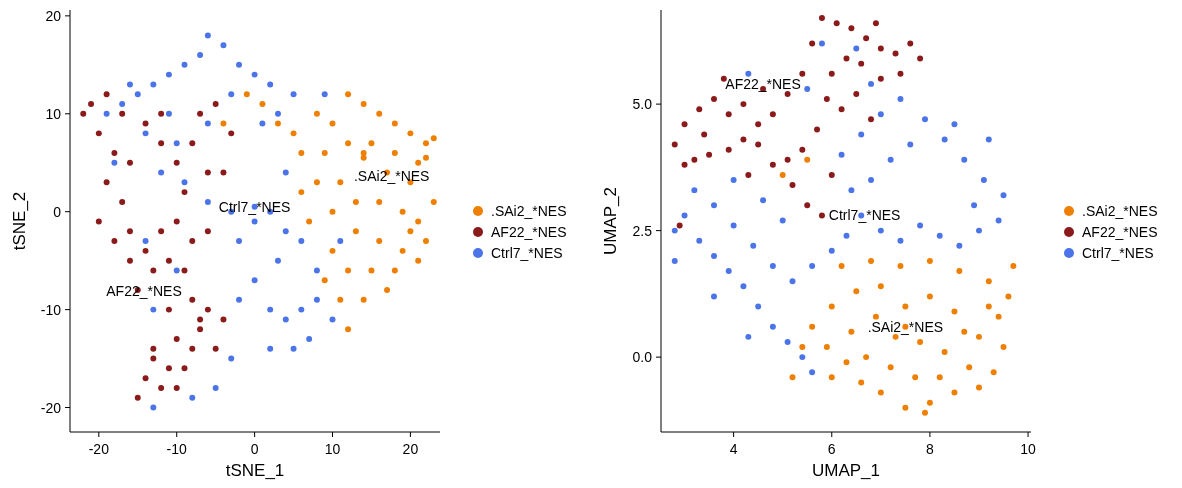 This screenshot has width=1182, height=488. What do you see at coordinates (410, 449) in the screenshot?
I see `x-tick-label: 20` at bounding box center [410, 449].